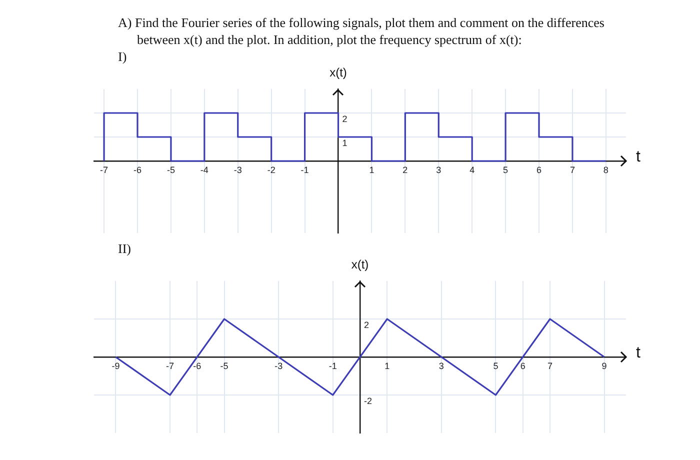 The image size is (700, 460). Describe the element at coordinates (125, 249) in the screenshot. I see `chart-title: II)` at that location.